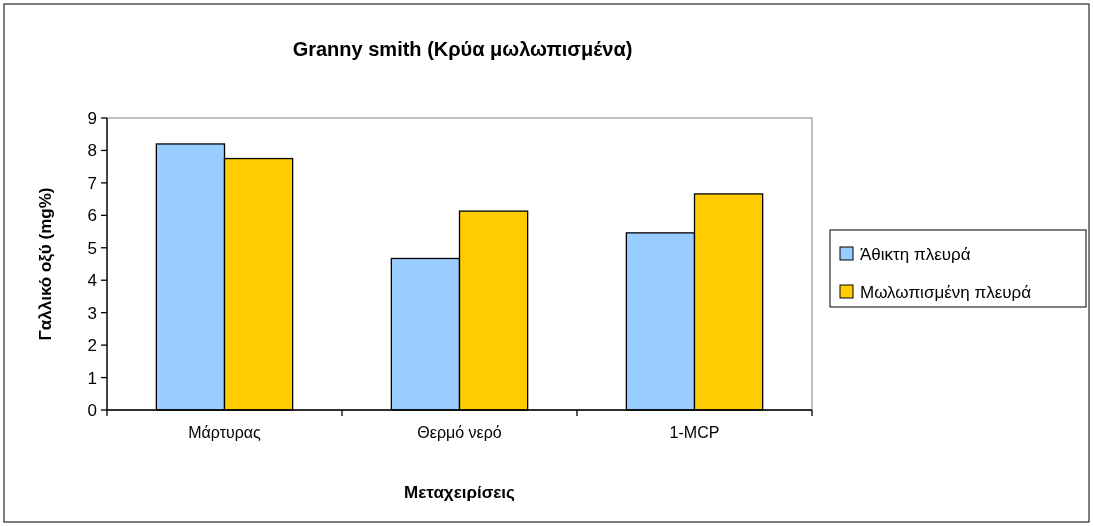  What do you see at coordinates (45, 264) in the screenshot?
I see `y-axis-title: Γαλλικό οξύ (mg%)` at bounding box center [45, 264].